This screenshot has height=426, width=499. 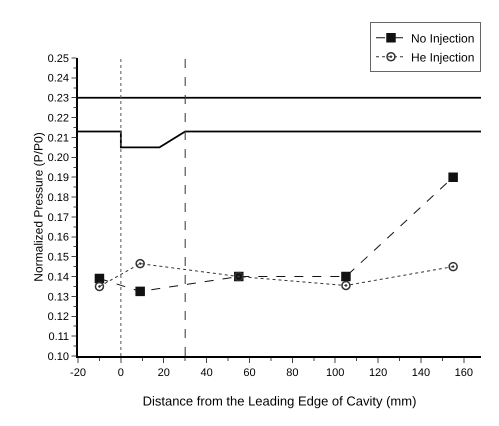 I want to click on x-tick-label: 80, so click(x=292, y=372).